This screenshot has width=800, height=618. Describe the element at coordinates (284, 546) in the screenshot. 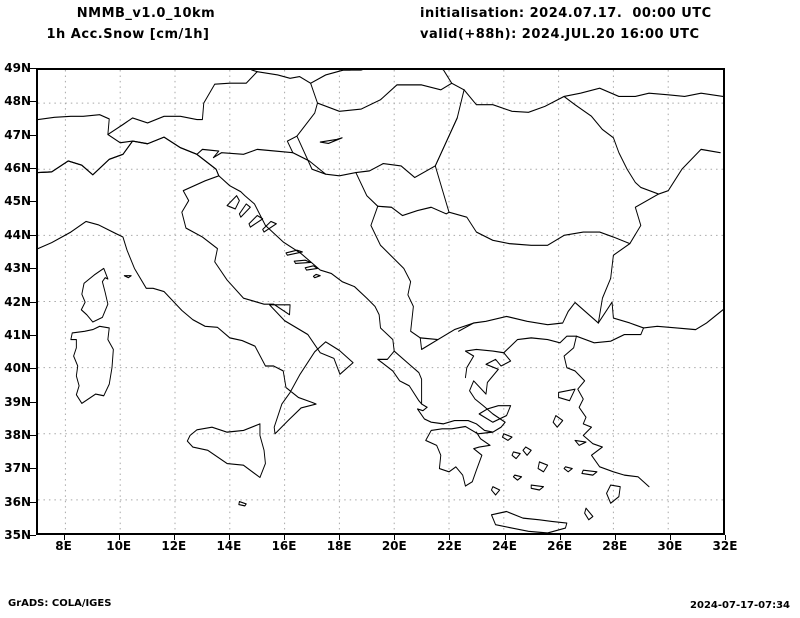

I see `x-tick-label: 16E` at that location.